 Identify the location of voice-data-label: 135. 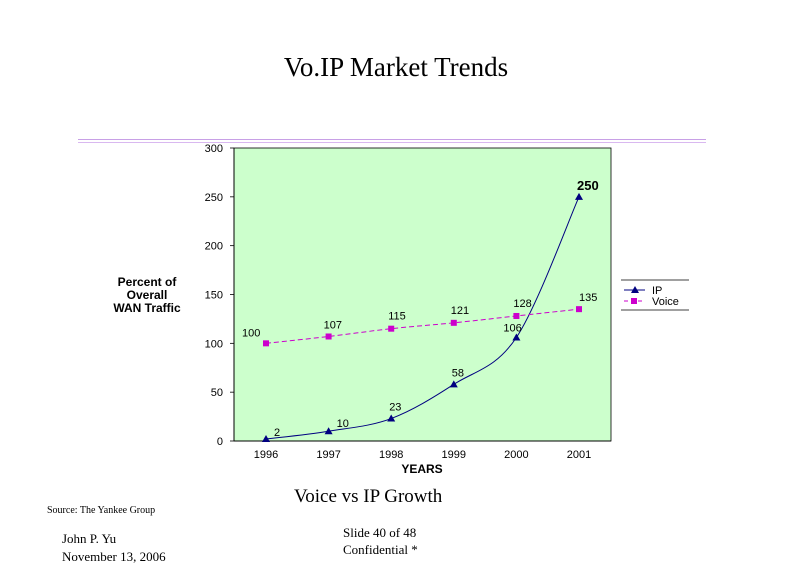
(588, 298).